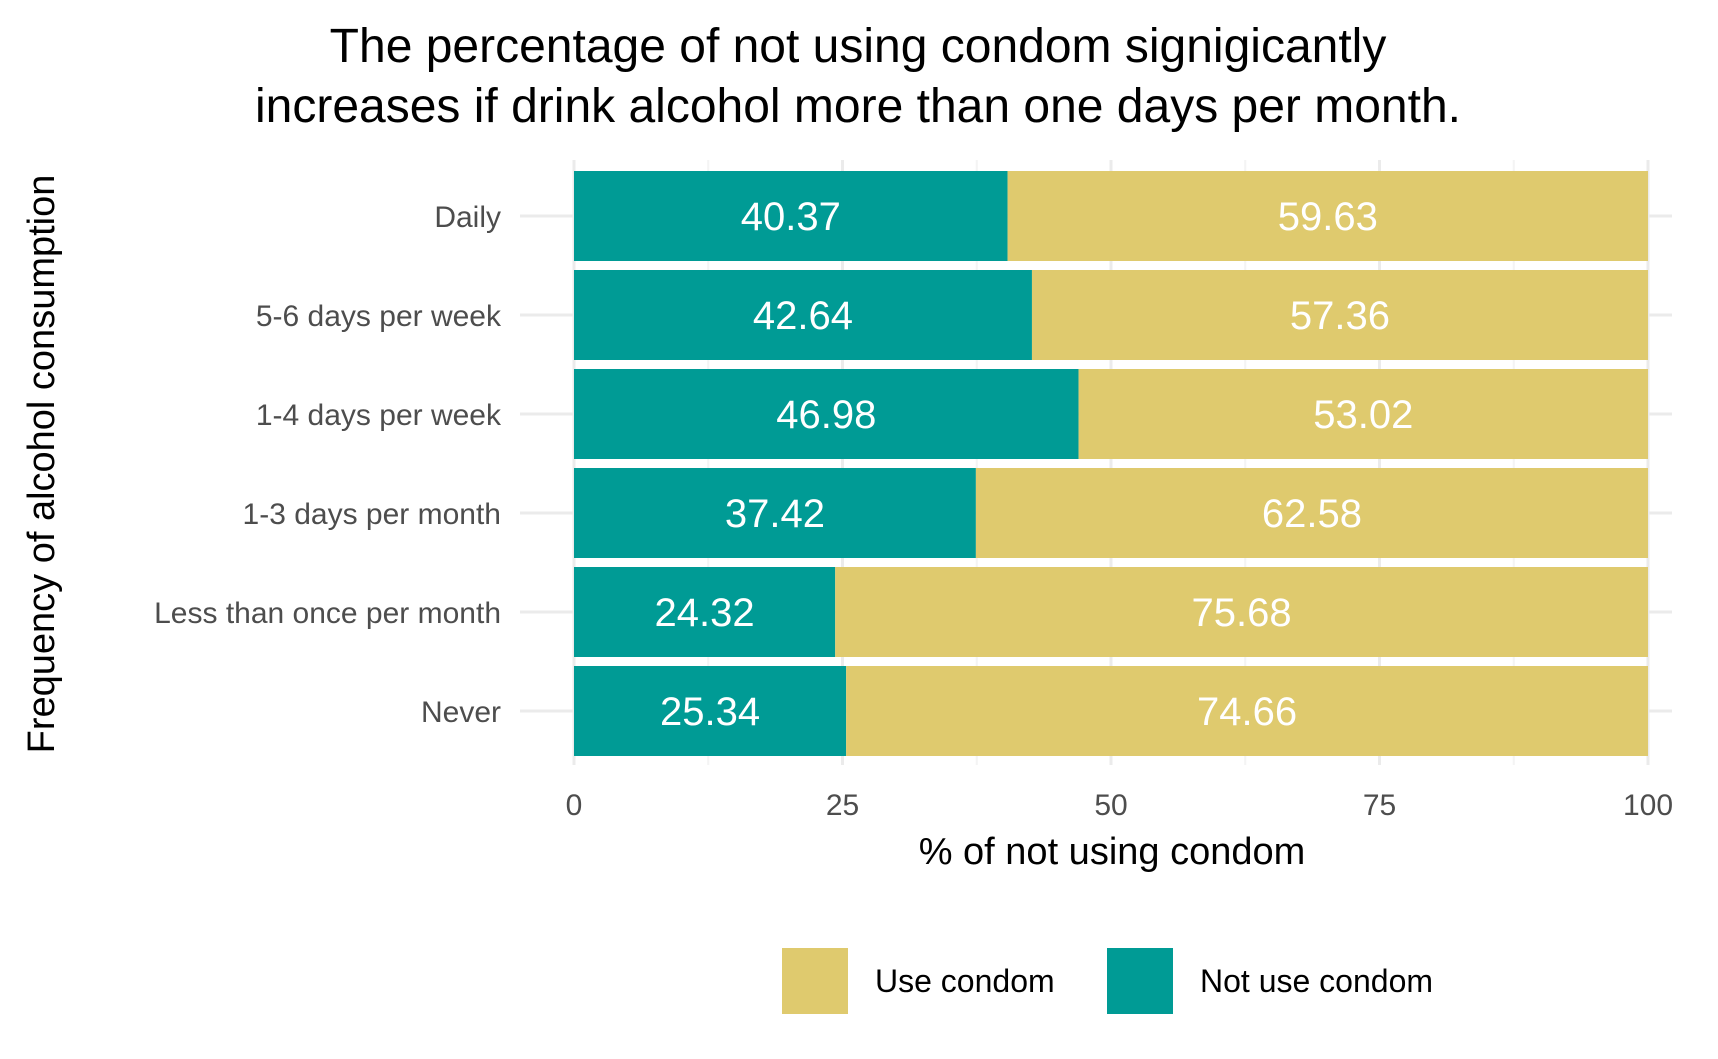 The height and width of the screenshot is (1059, 1718). I want to click on legend-label: Not use condom, so click(1316, 981).